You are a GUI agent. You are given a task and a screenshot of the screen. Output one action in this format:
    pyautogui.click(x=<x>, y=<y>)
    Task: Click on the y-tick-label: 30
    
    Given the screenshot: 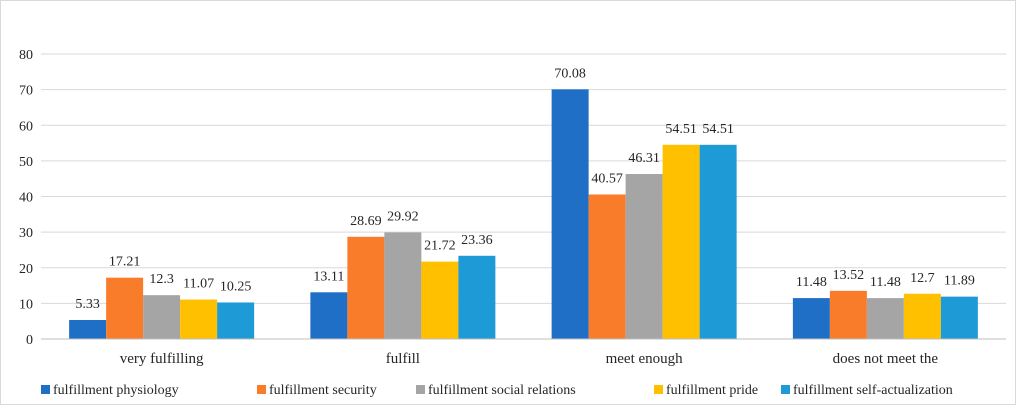 What is the action you would take?
    pyautogui.click(x=26, y=233)
    